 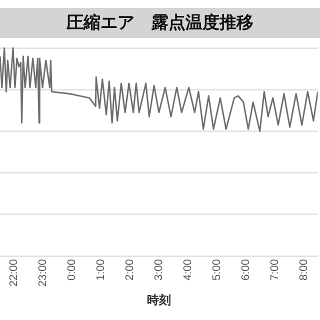 What do you see at coordinates (274, 269) in the screenshot?
I see `x-tick-label: 7:00` at bounding box center [274, 269].